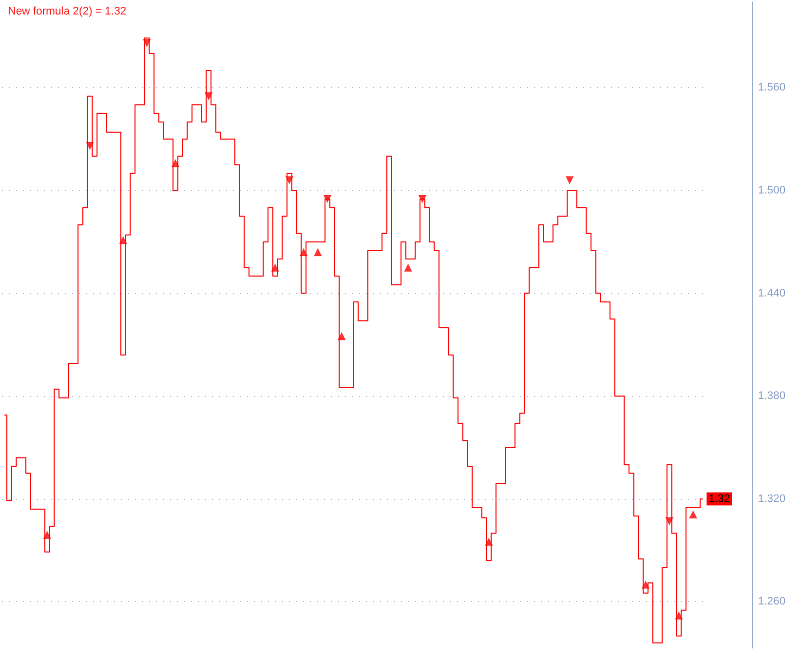  I want to click on y-tick-label: 1.380, so click(772, 396).